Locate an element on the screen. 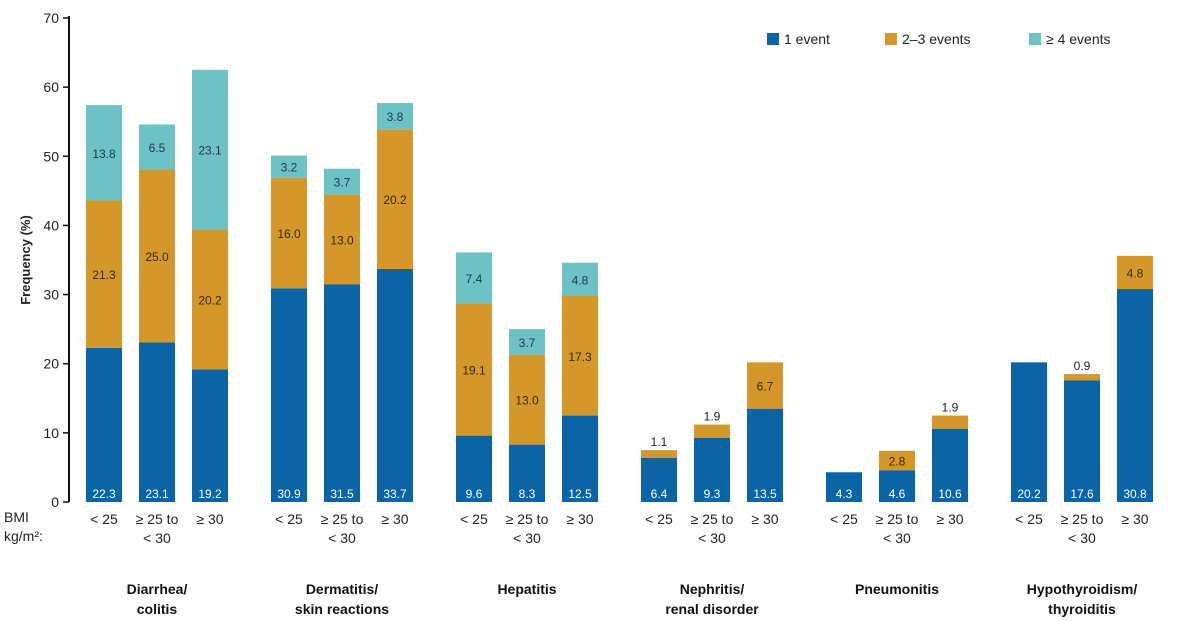  group-label: skin reactions is located at coordinates (342, 609).